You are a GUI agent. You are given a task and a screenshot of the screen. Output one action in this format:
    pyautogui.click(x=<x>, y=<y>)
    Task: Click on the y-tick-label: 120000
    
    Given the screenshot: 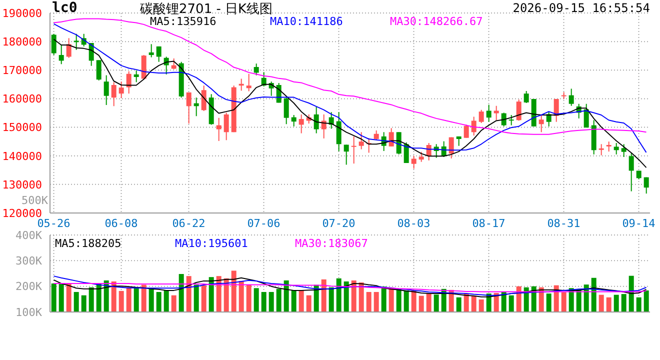 What is the action you would take?
    pyautogui.click(x=22, y=213)
    